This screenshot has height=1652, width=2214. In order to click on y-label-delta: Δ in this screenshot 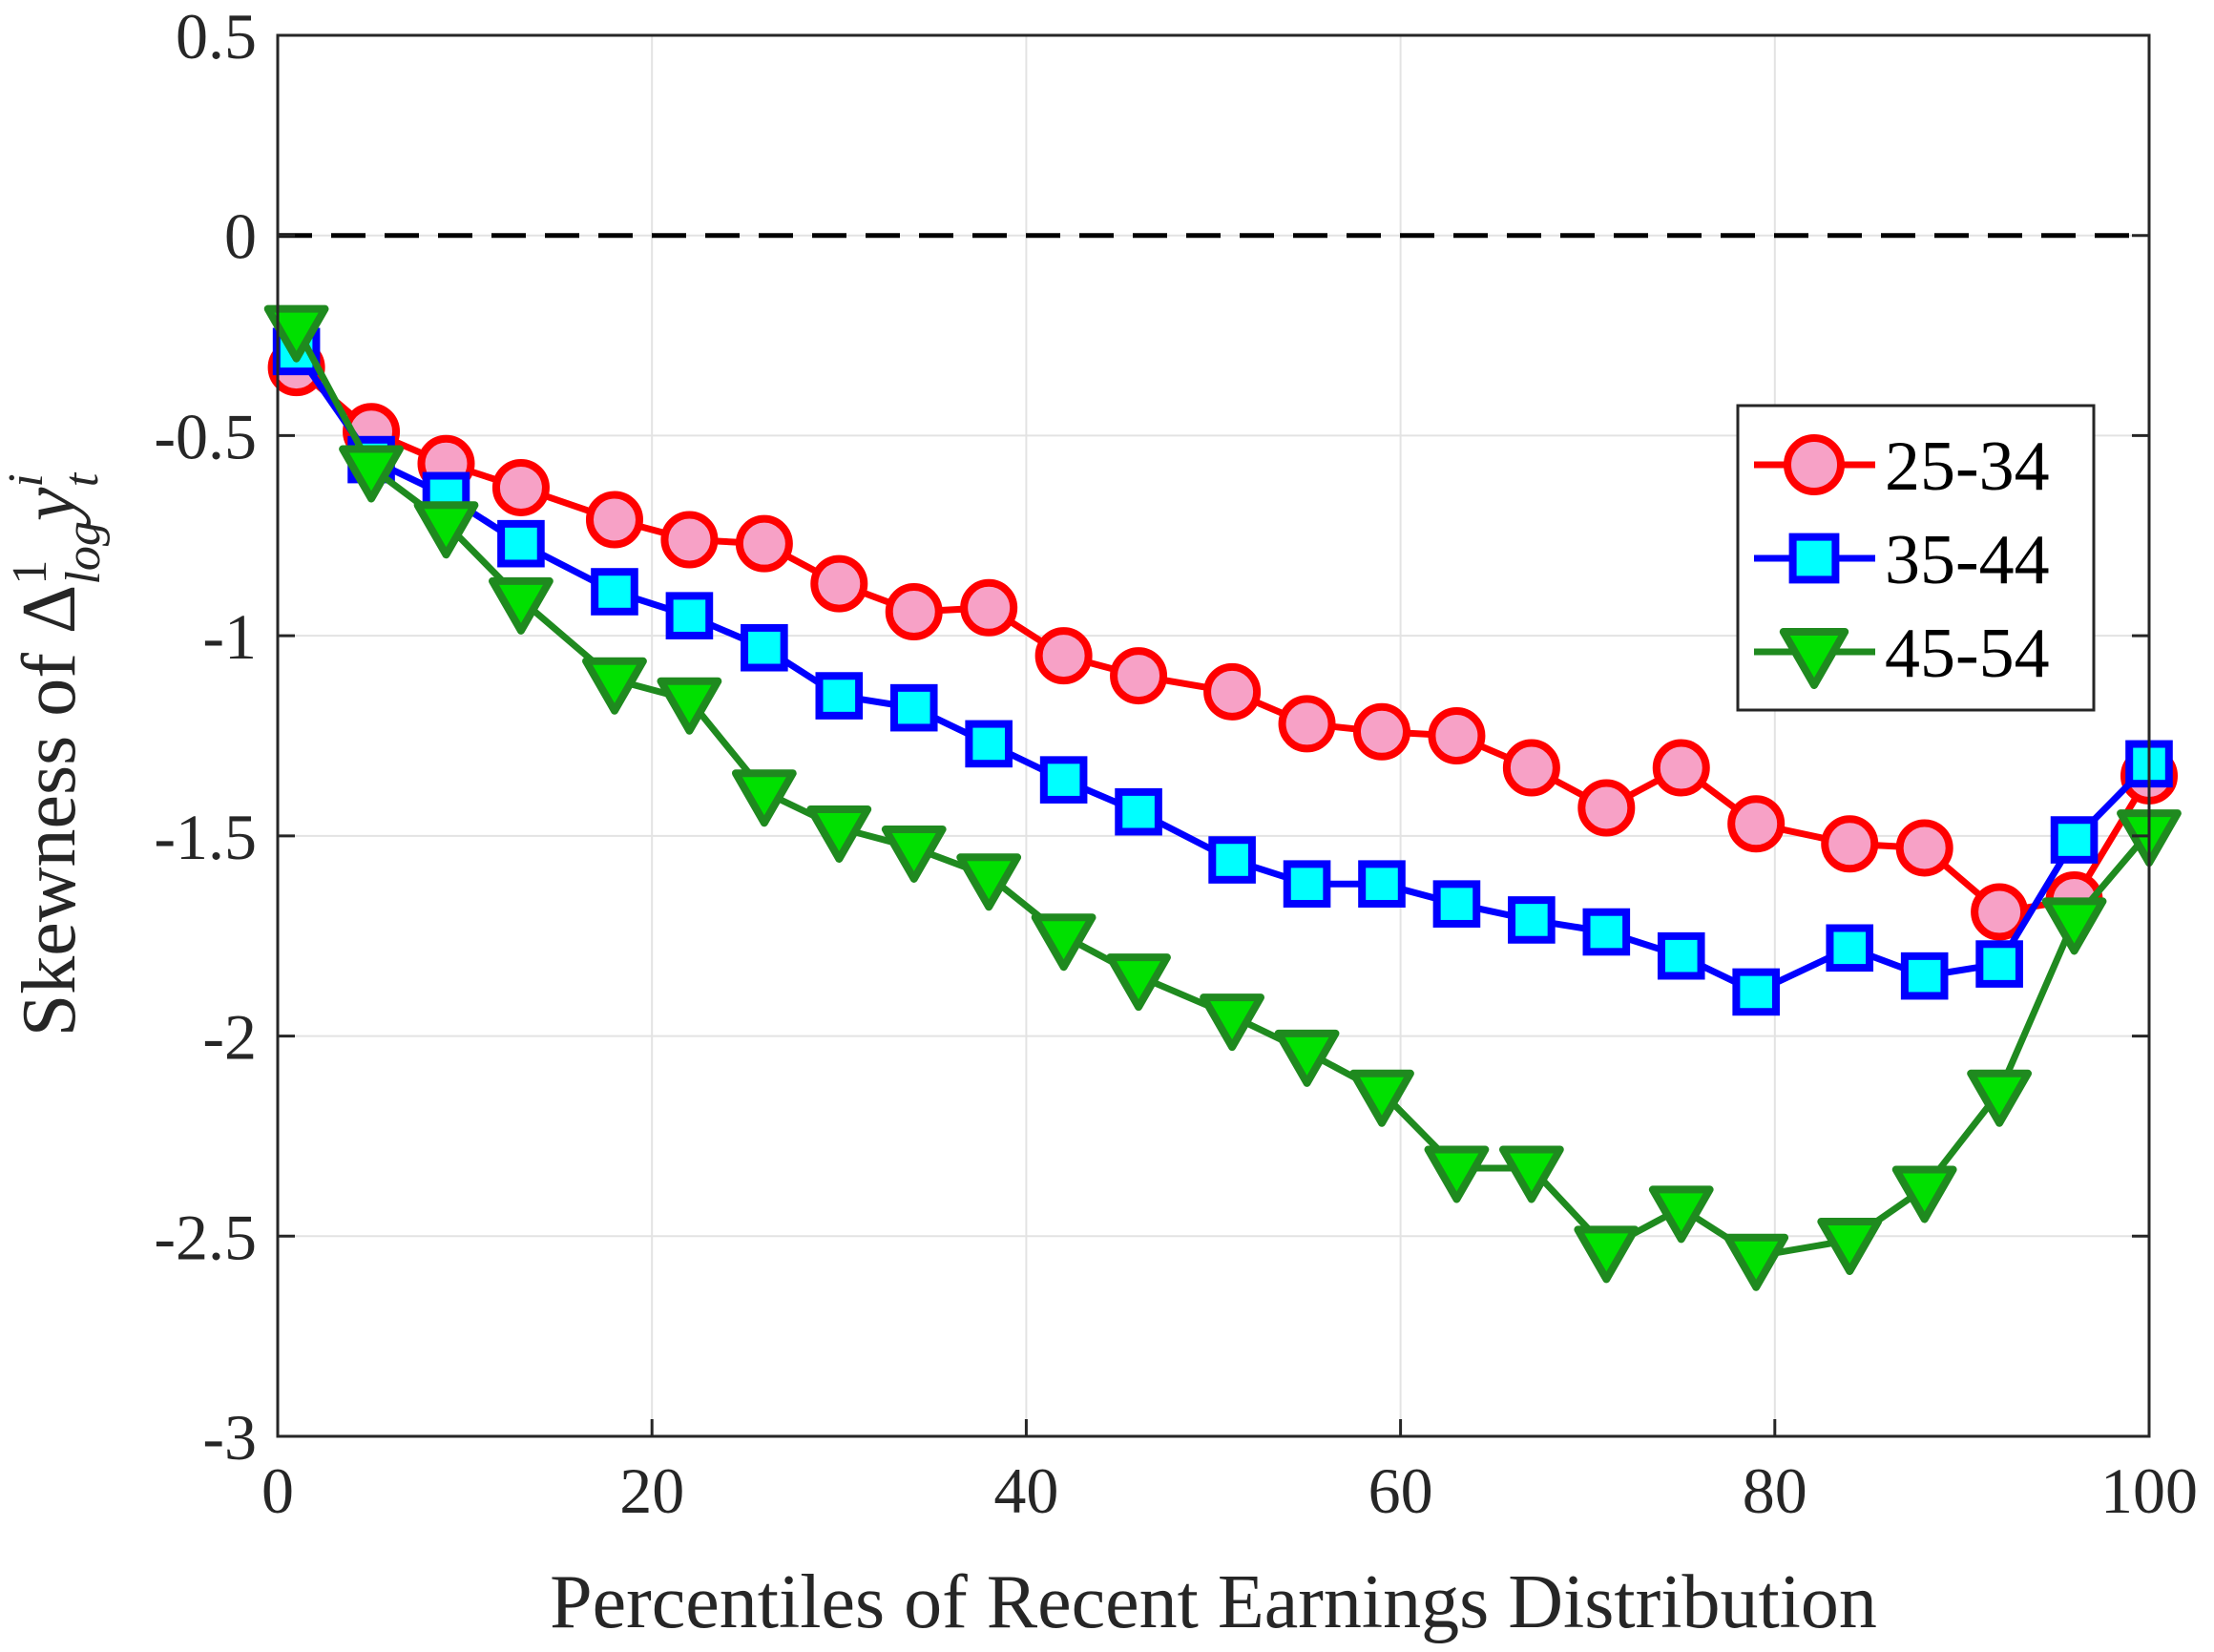, I will do `click(50, 609)`.